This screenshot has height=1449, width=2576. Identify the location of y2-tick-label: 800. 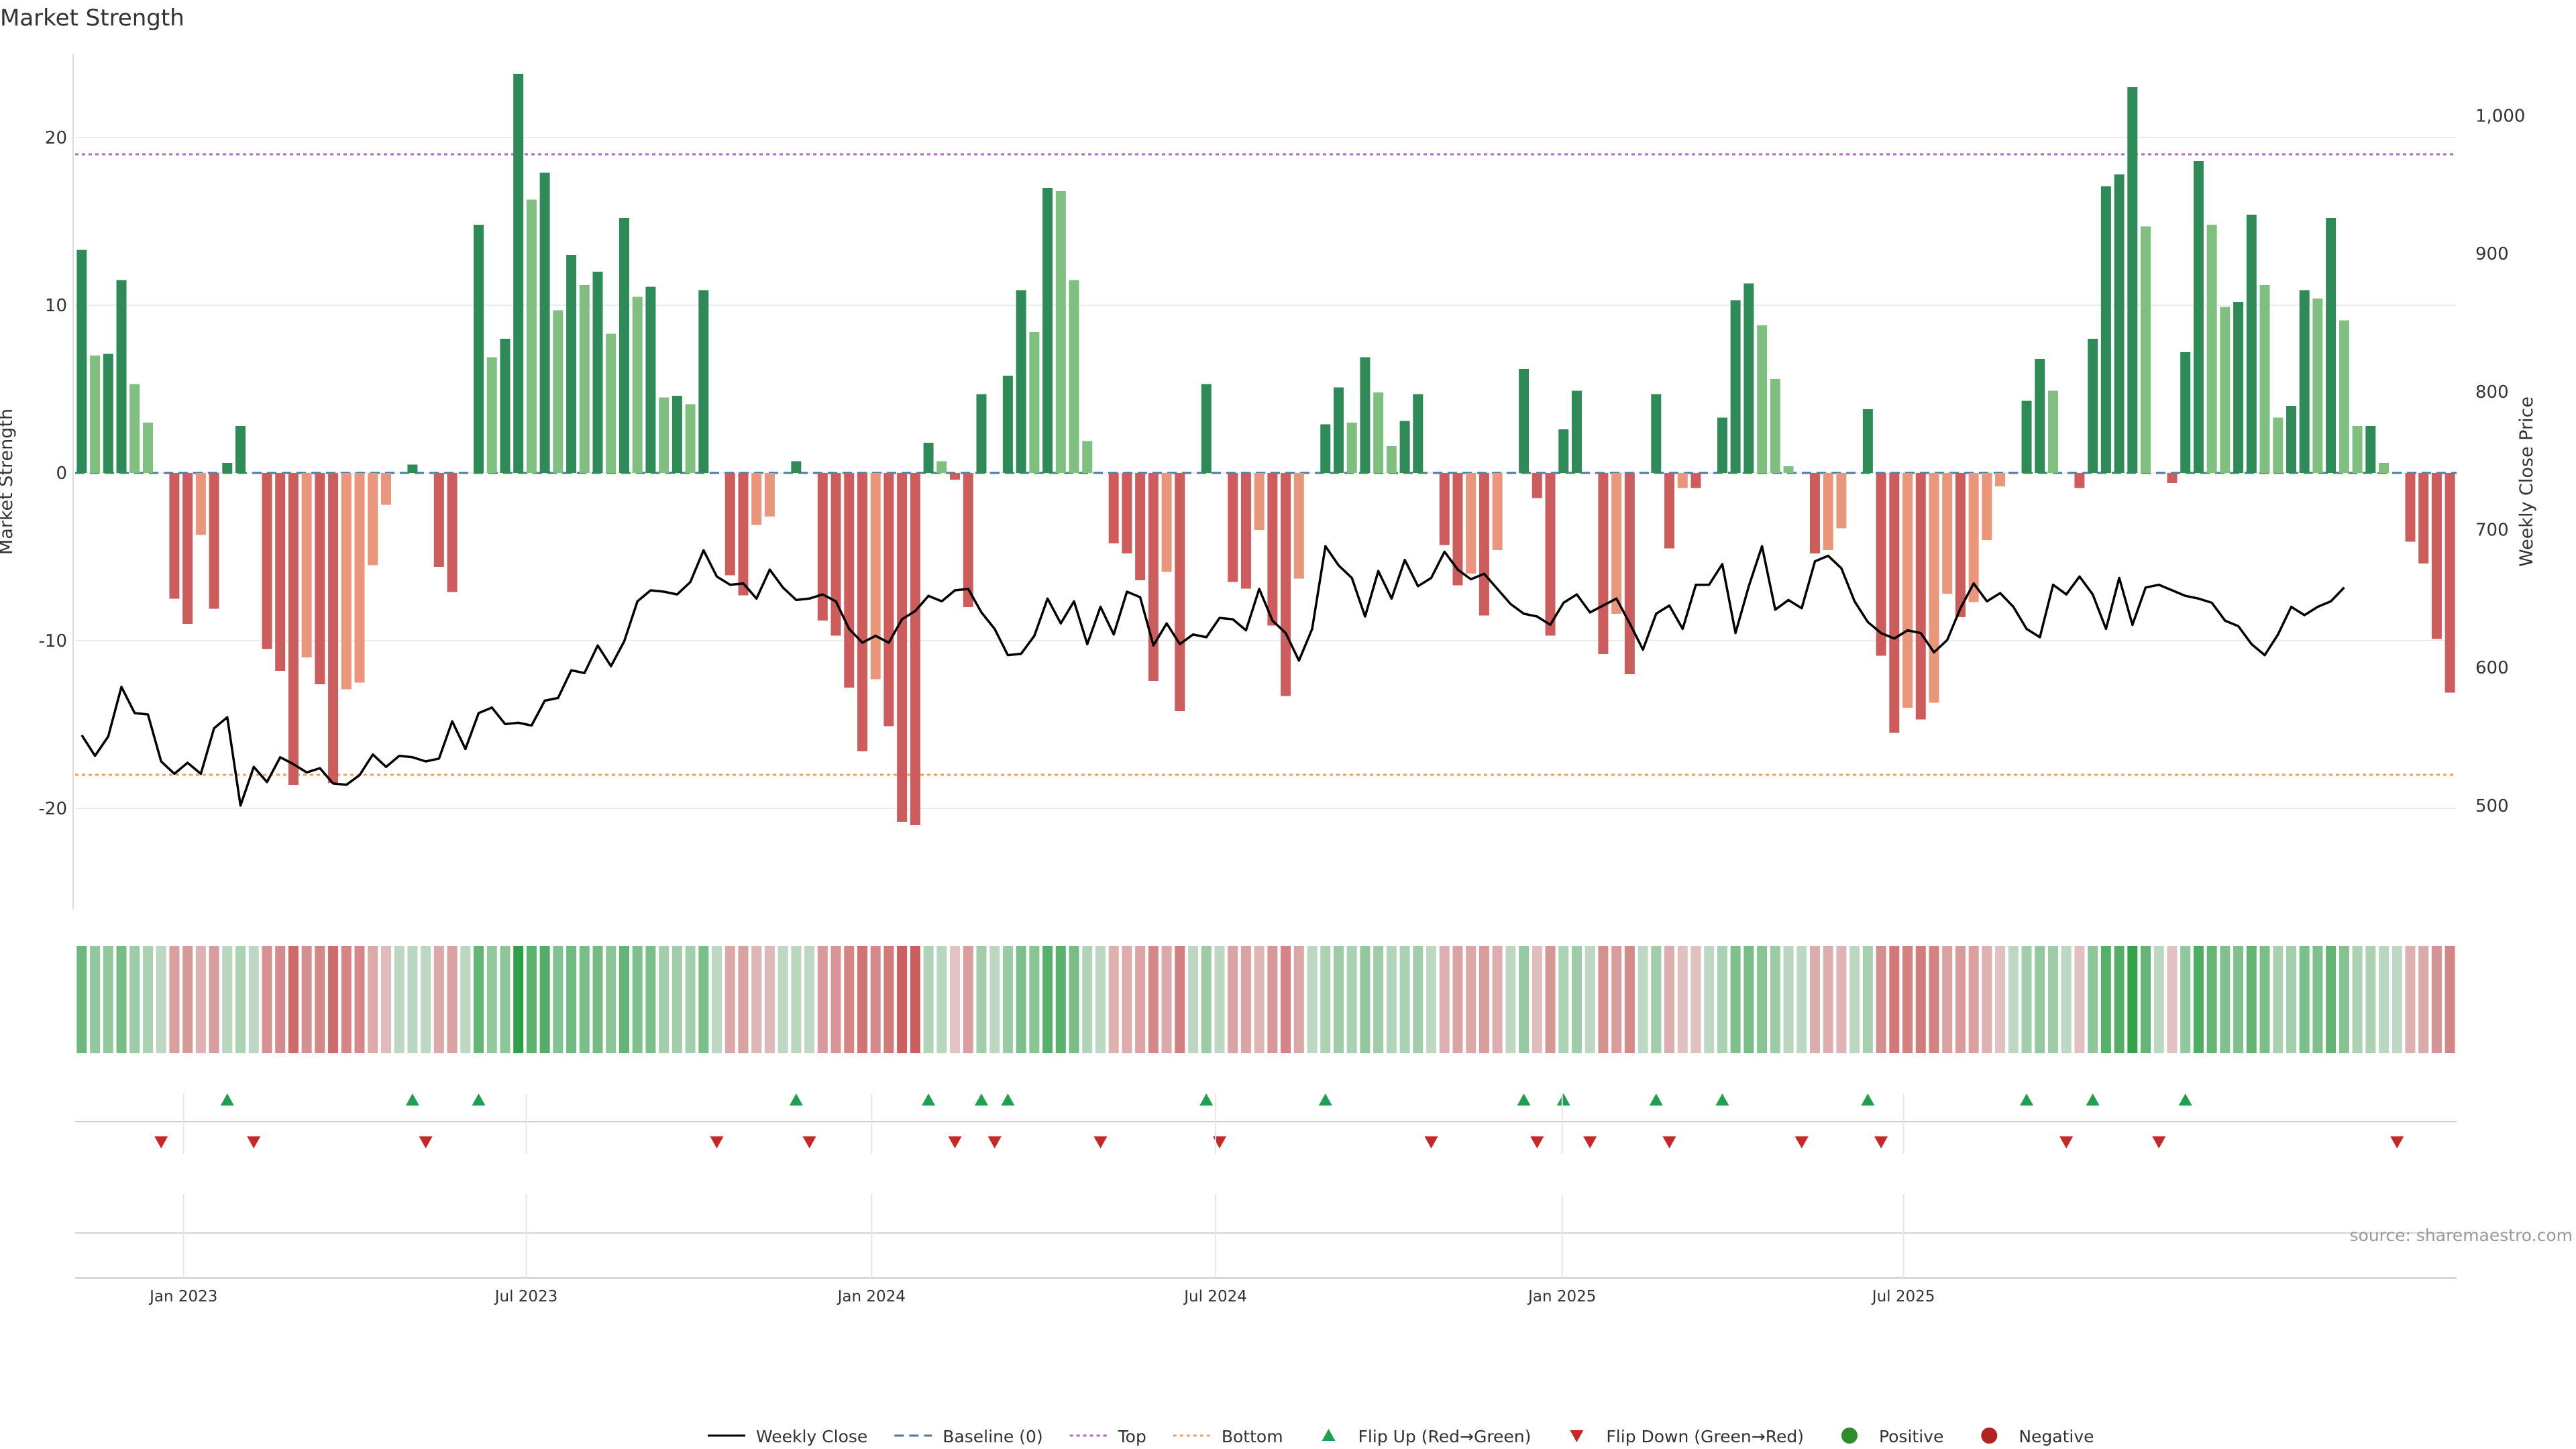
(2492, 392).